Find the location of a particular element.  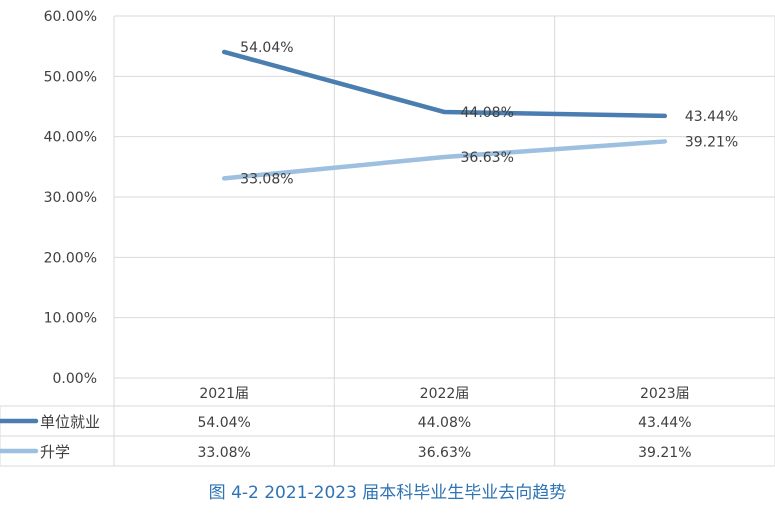

table-cell: 54.04% is located at coordinates (223, 423).